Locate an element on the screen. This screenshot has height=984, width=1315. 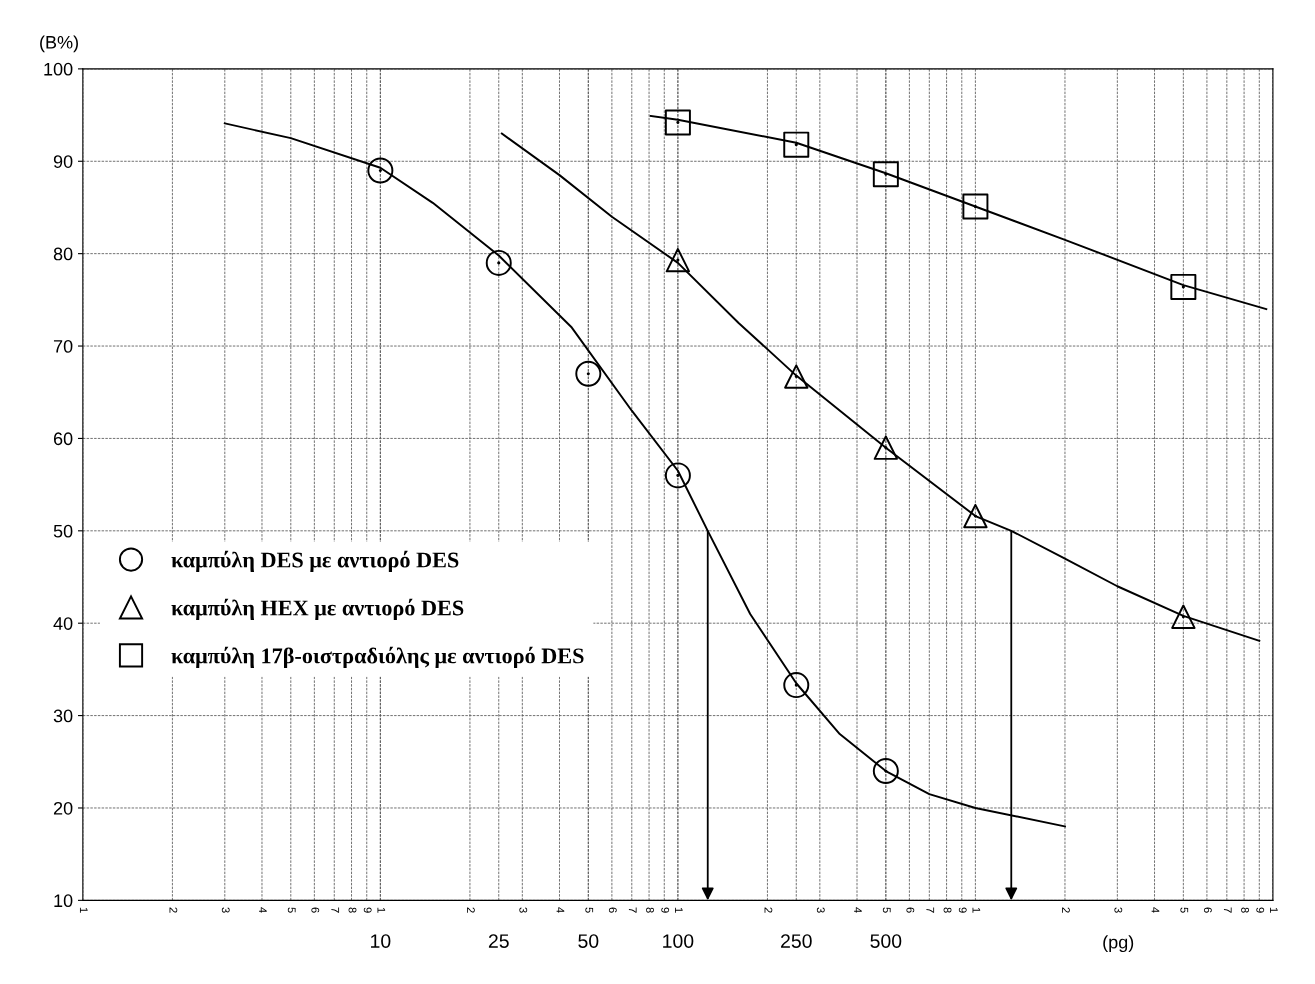
x-tick-label: 10 is located at coordinates (381, 941).